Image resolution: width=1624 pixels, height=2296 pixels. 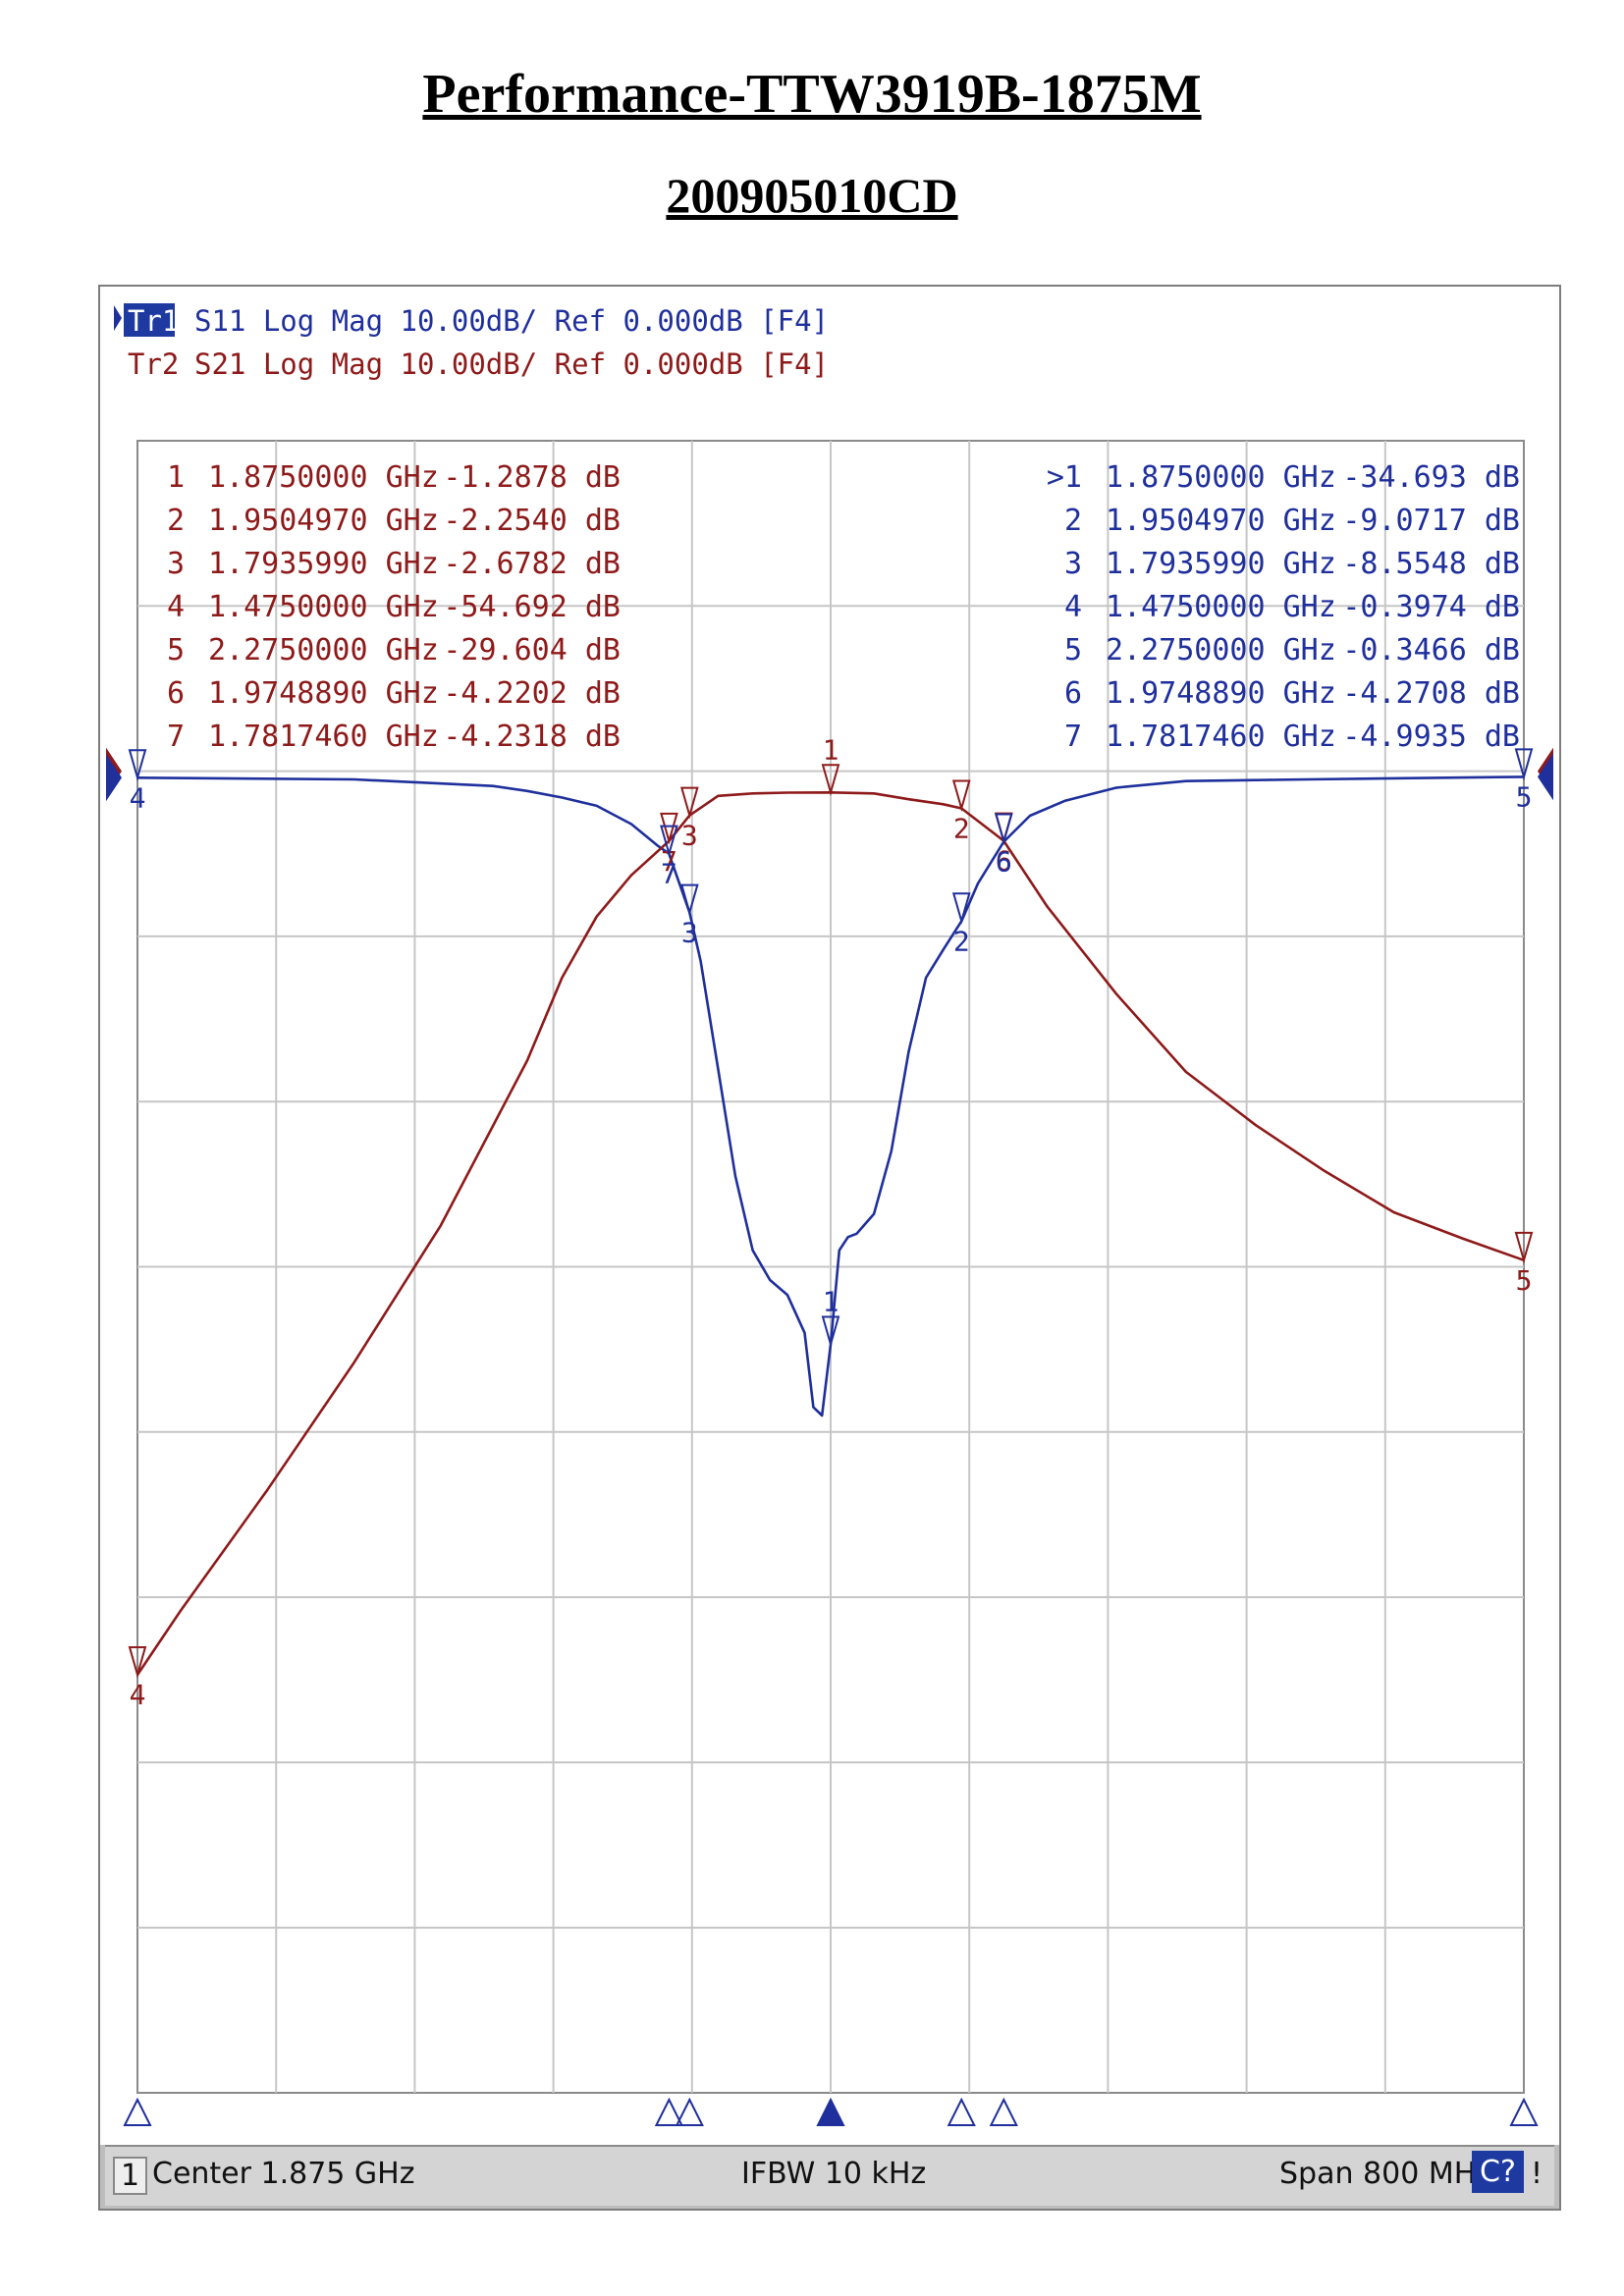 What do you see at coordinates (176, 693) in the screenshot?
I see `marker-num-s21: 6` at bounding box center [176, 693].